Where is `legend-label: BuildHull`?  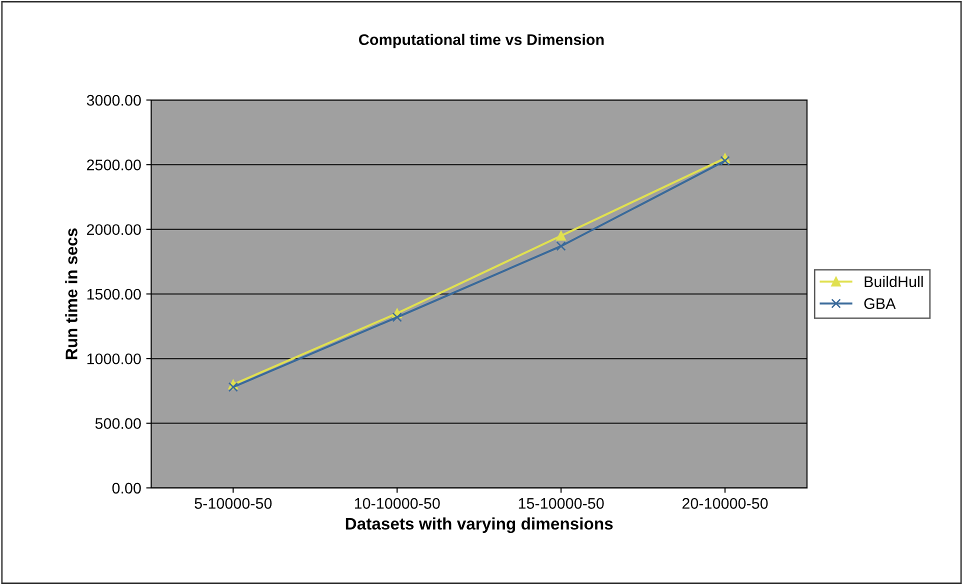
legend-label: BuildHull is located at coordinates (893, 282).